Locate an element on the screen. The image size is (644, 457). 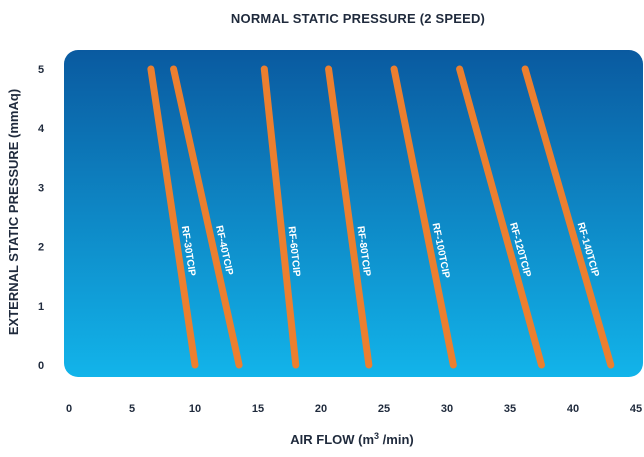
x-tick-label: 25 is located at coordinates (384, 409).